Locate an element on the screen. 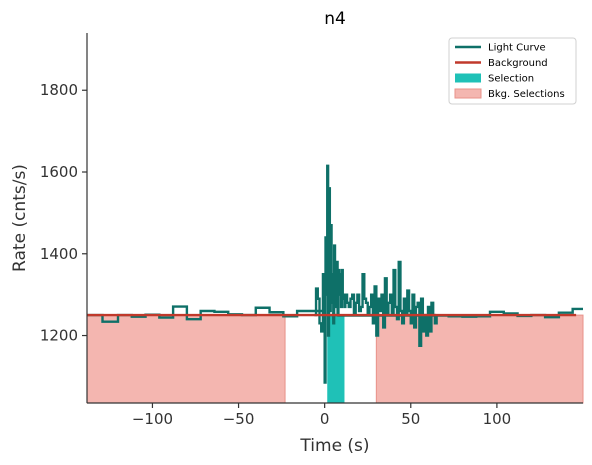  legend-label: Background is located at coordinates (518, 63).